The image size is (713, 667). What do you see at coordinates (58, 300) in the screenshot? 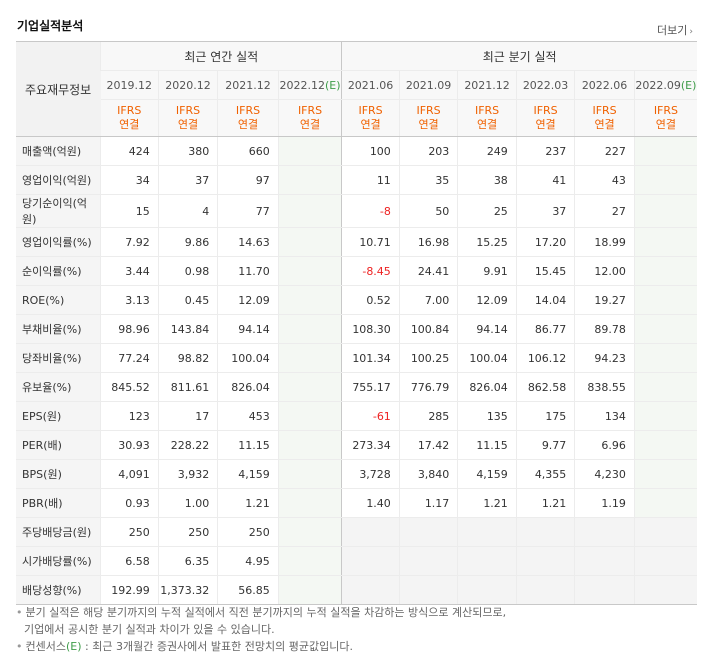
I see `row-label: ROE(%)` at bounding box center [58, 300].